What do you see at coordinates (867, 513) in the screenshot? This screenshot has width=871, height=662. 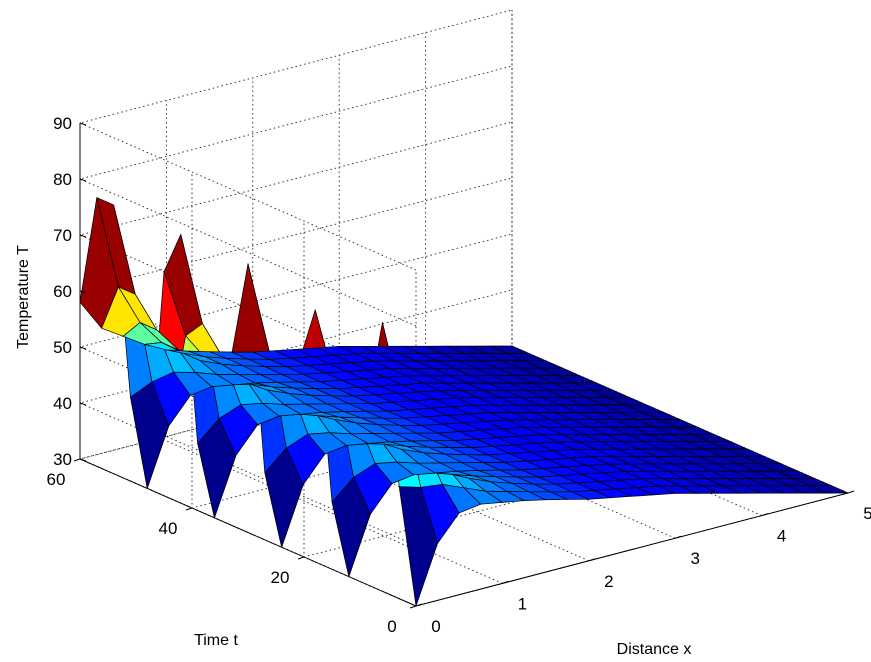 I see `x-tick-label: 5` at bounding box center [867, 513].